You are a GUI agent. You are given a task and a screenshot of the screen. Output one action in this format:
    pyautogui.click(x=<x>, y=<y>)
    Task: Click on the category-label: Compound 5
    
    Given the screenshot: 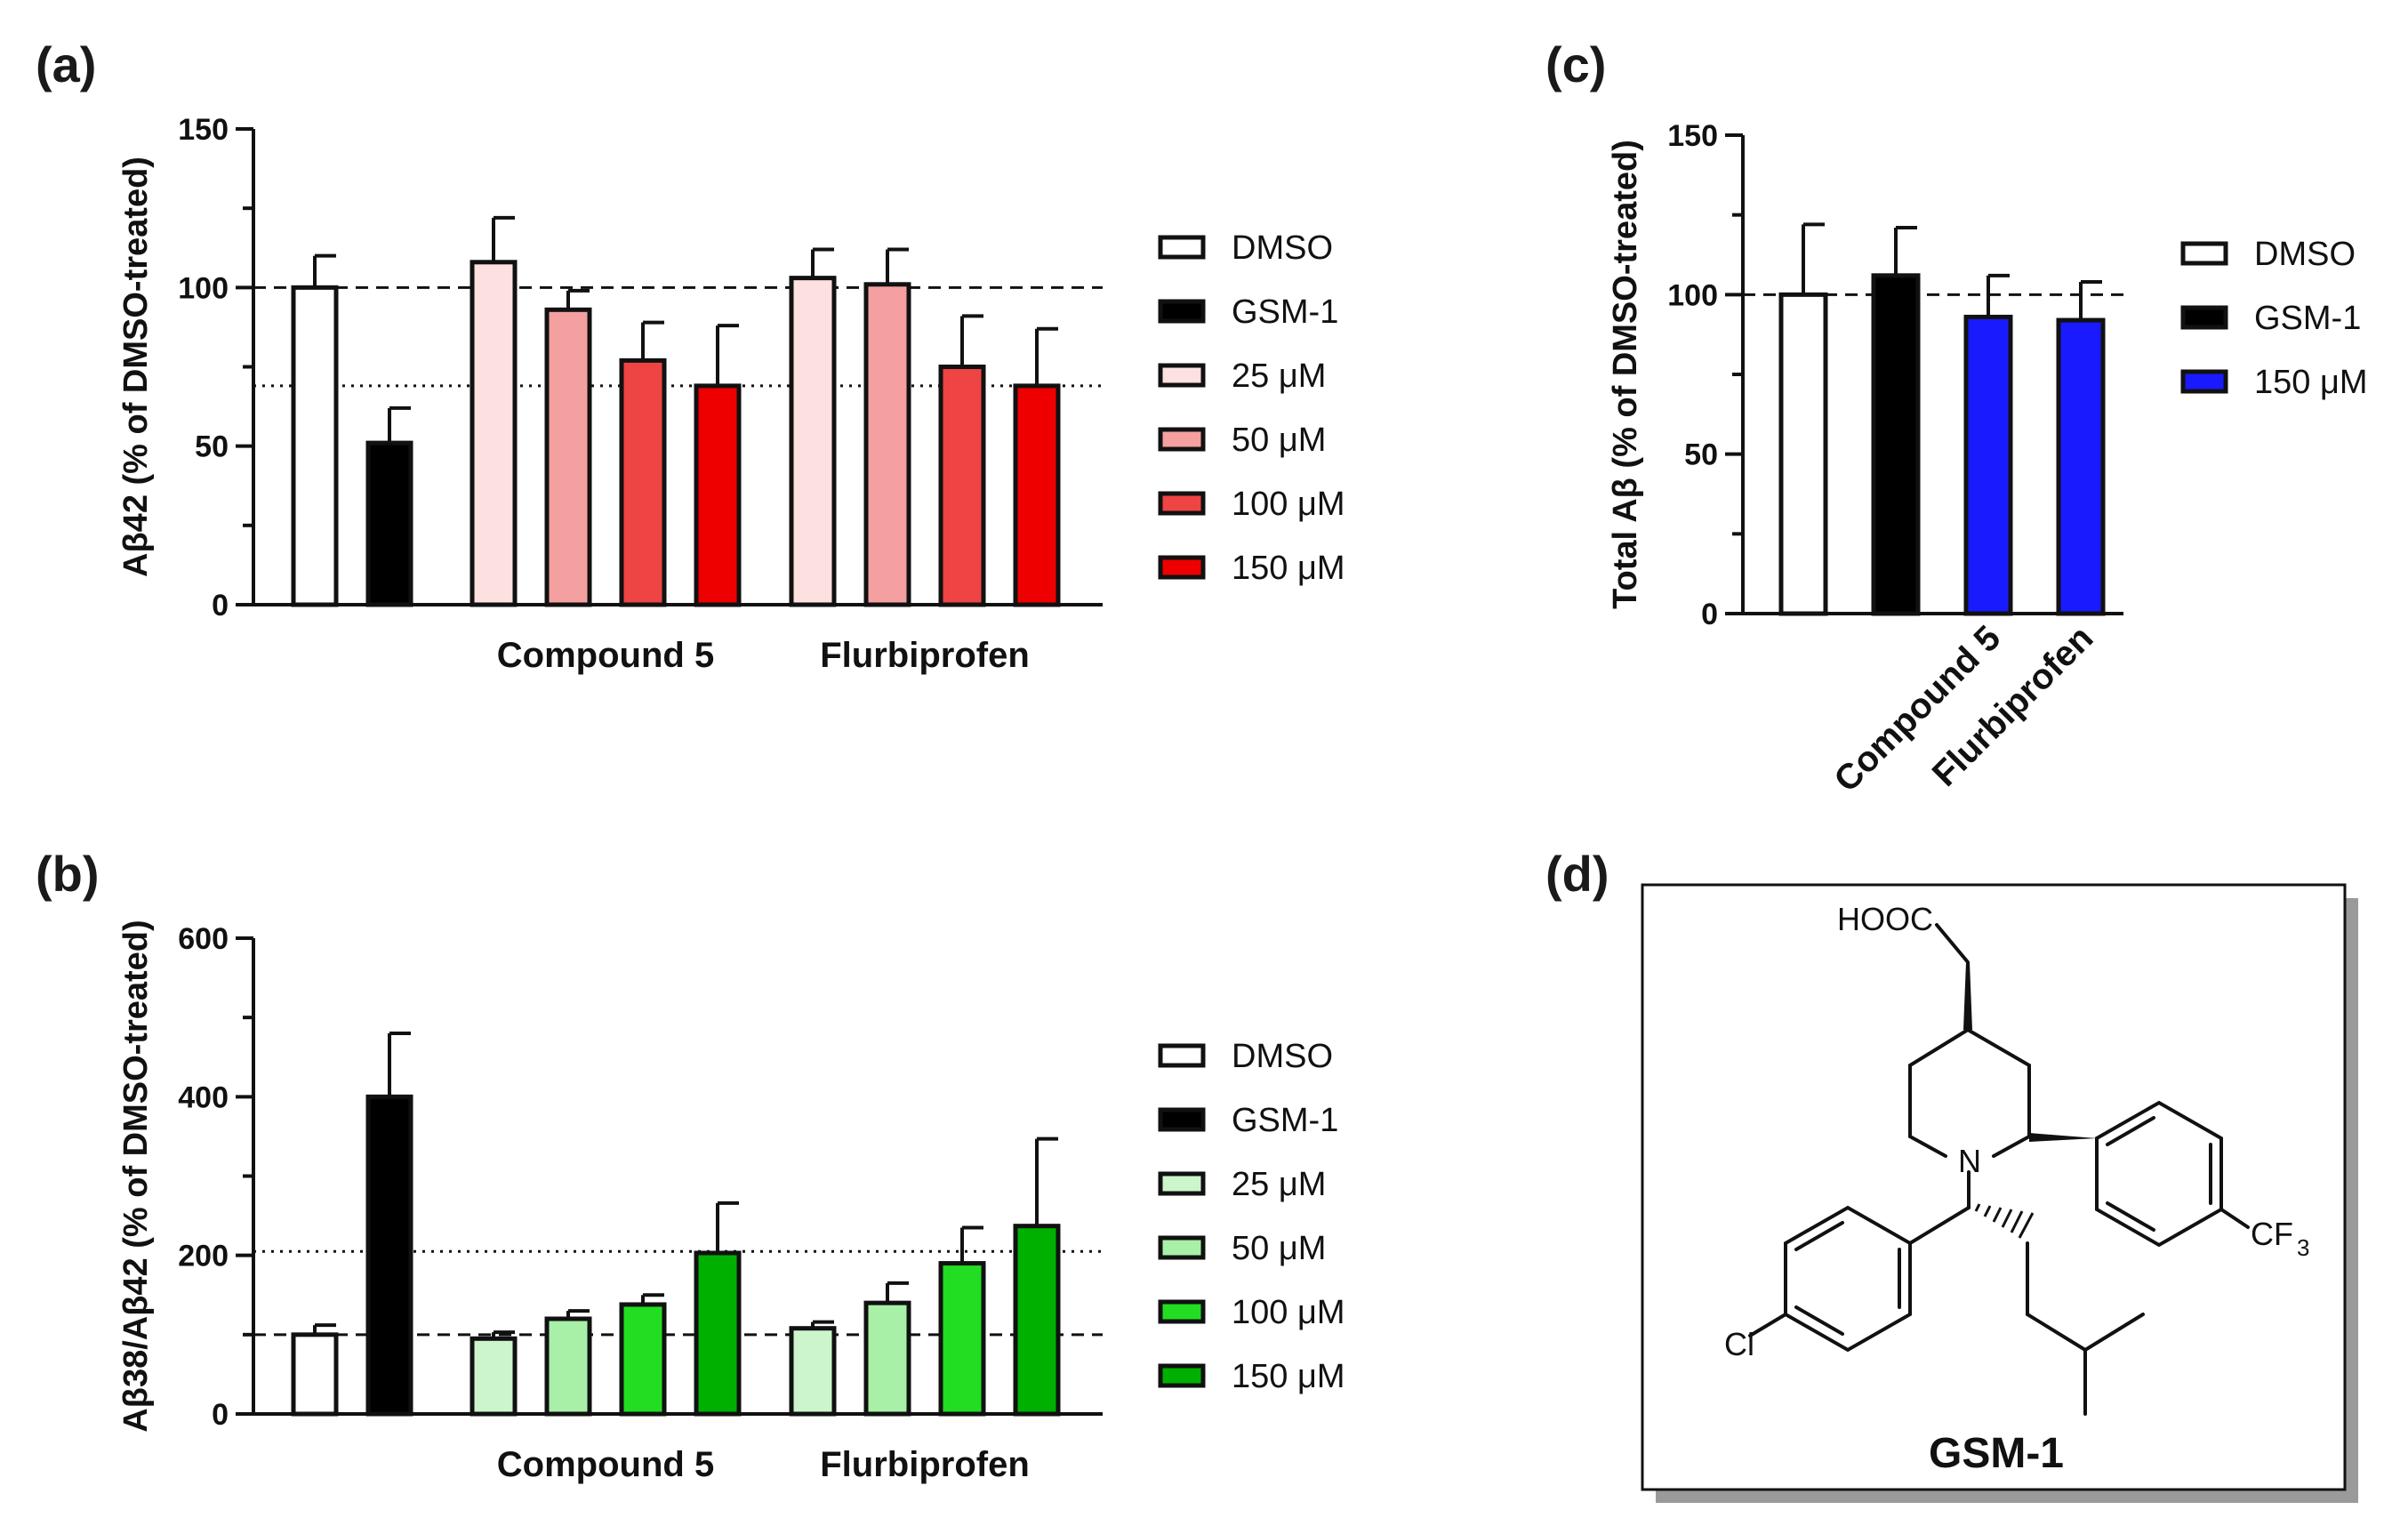 What is the action you would take?
    pyautogui.click(x=1917, y=708)
    